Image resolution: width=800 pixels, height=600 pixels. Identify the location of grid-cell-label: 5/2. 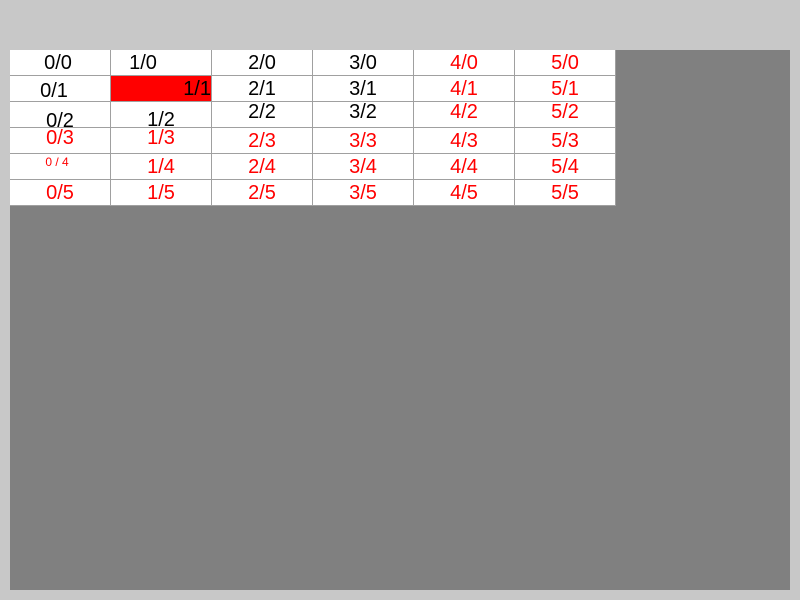
(565, 112).